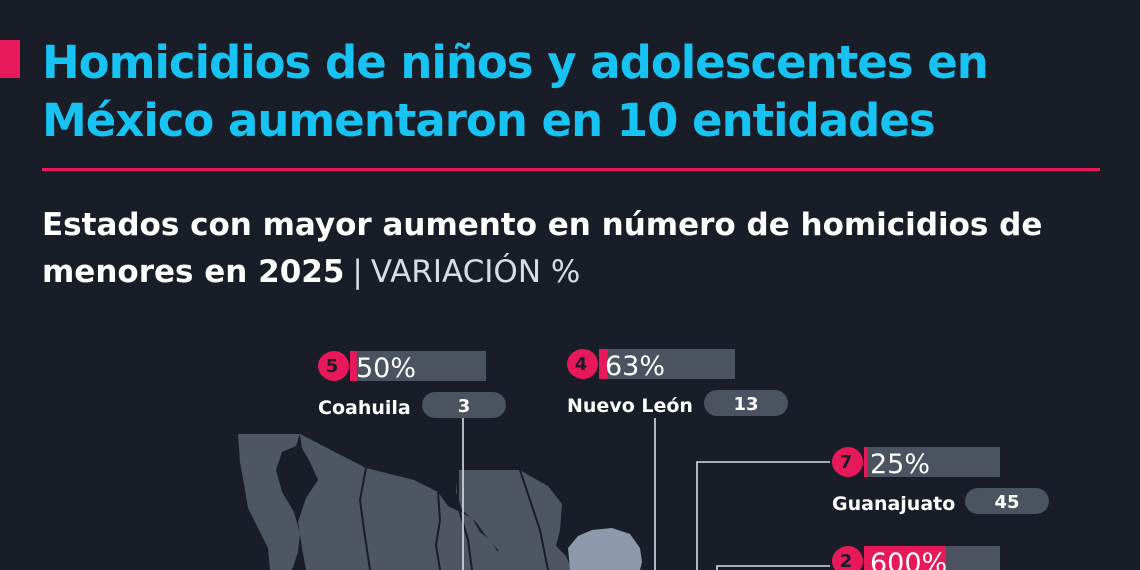 This screenshot has width=1140, height=570. Describe the element at coordinates (635, 366) in the screenshot. I see `variation-label: 63%` at that location.